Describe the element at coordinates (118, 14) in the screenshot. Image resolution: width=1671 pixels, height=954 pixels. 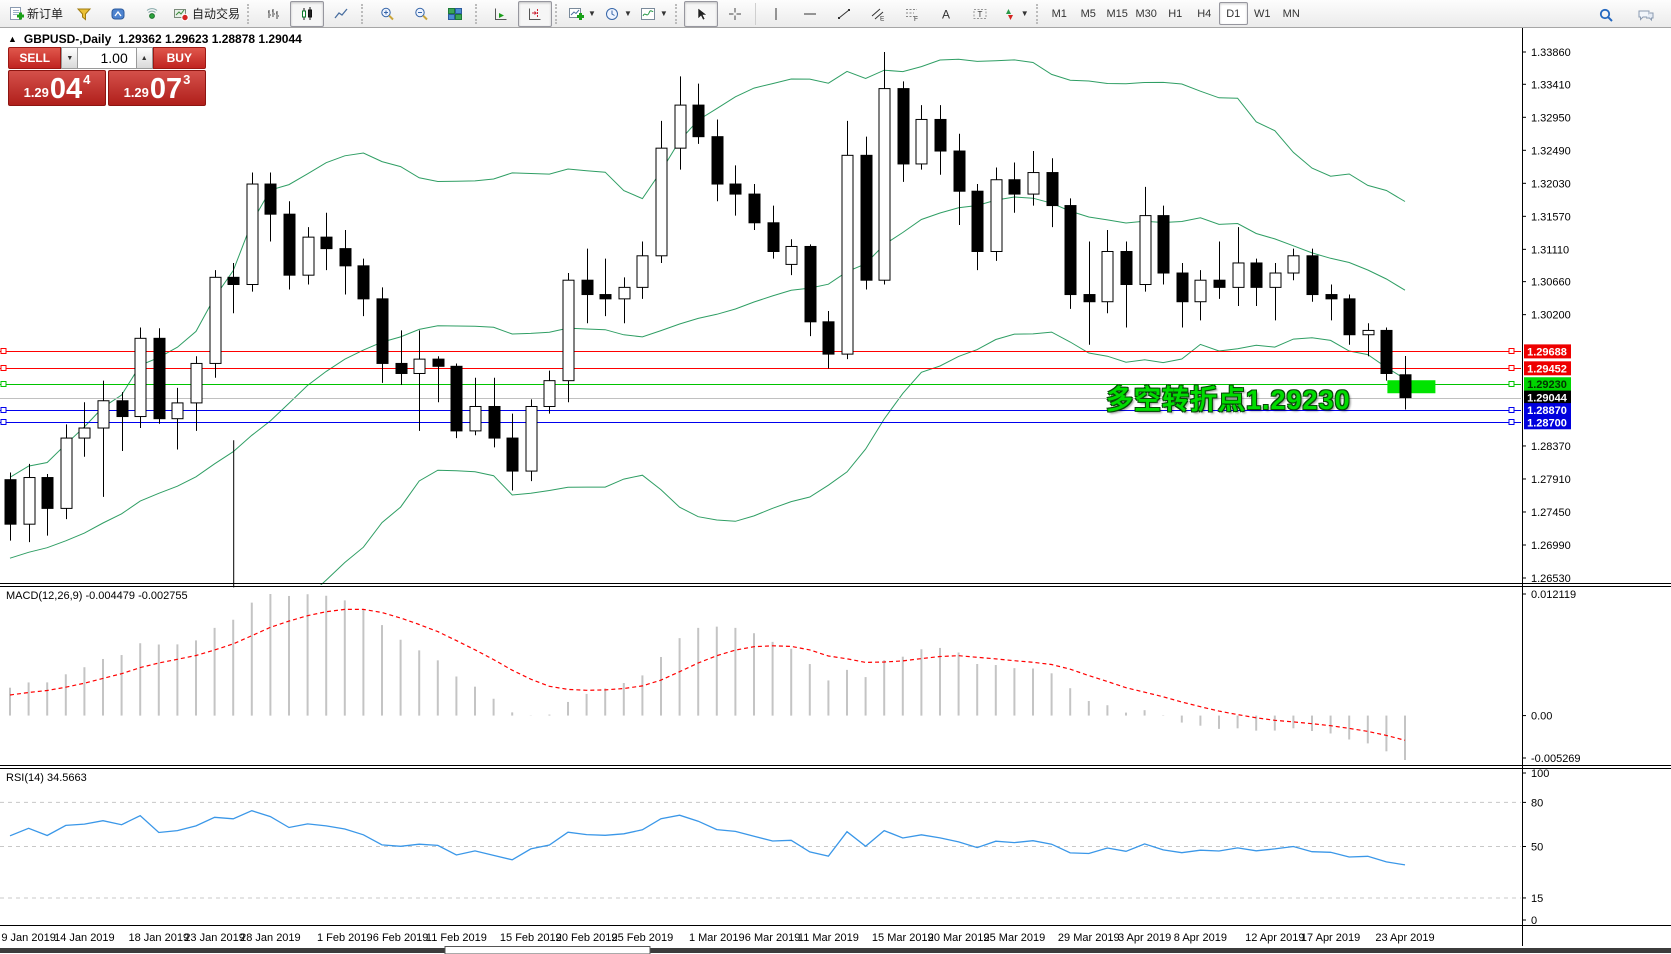
I see `metaeditor-button` at that location.